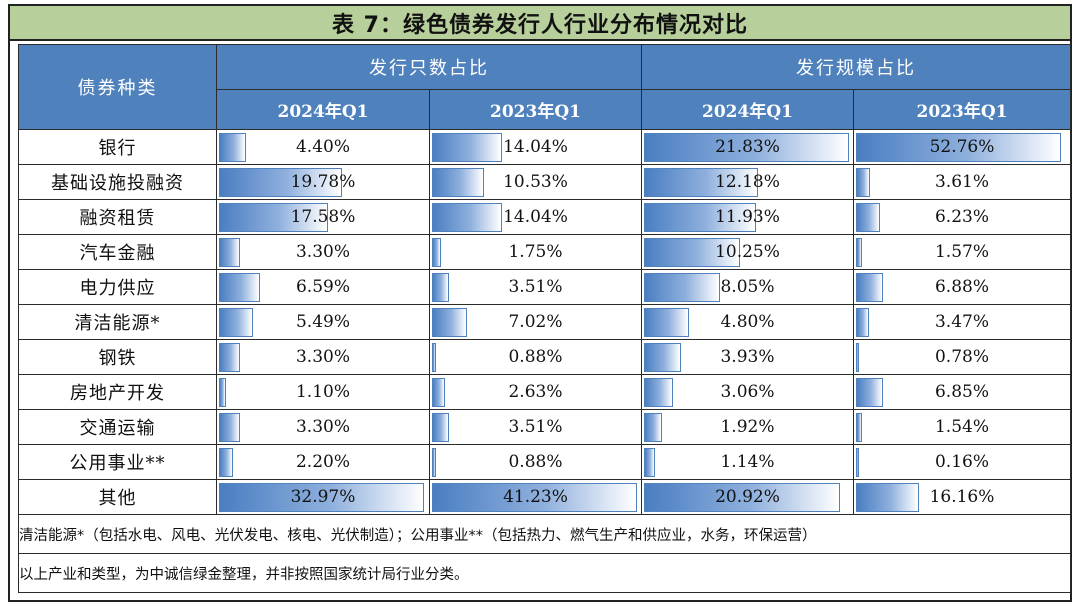  I want to click on row-category-label: 其他, so click(117, 497).